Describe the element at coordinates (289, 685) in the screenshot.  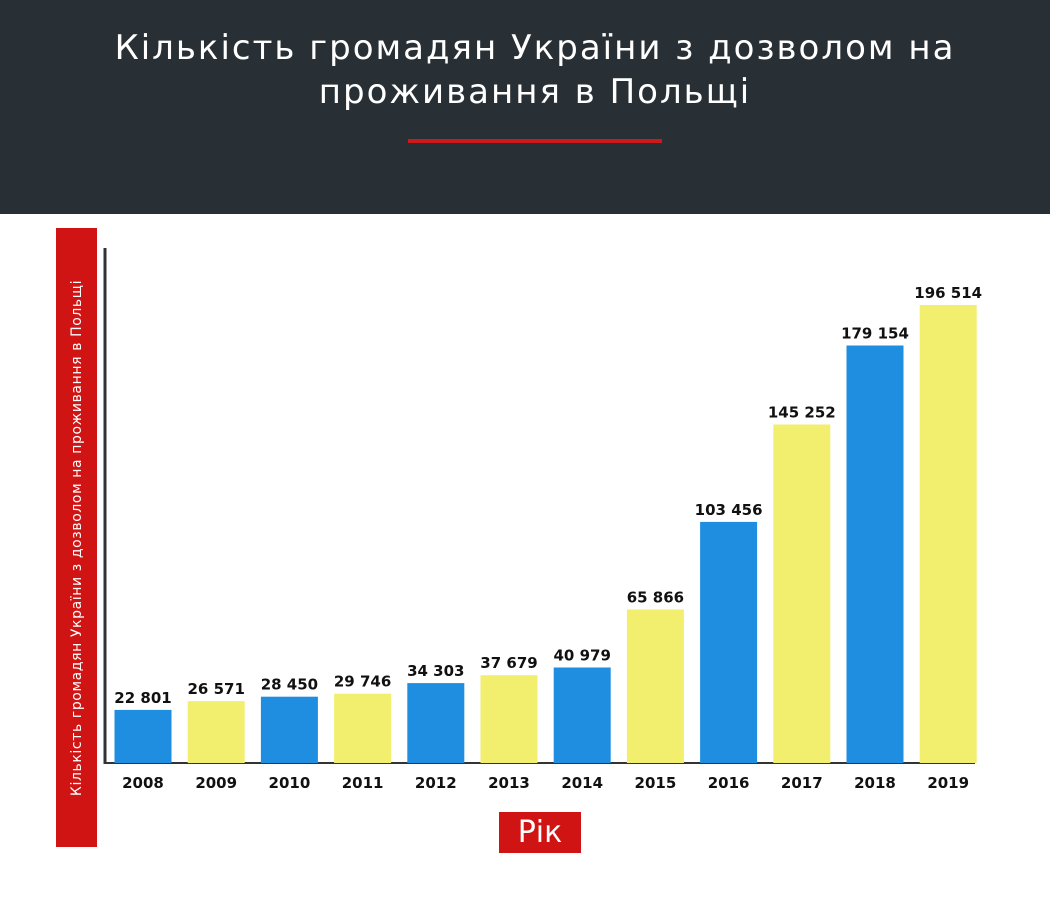
I see `bar-value-label: 28 450` at that location.